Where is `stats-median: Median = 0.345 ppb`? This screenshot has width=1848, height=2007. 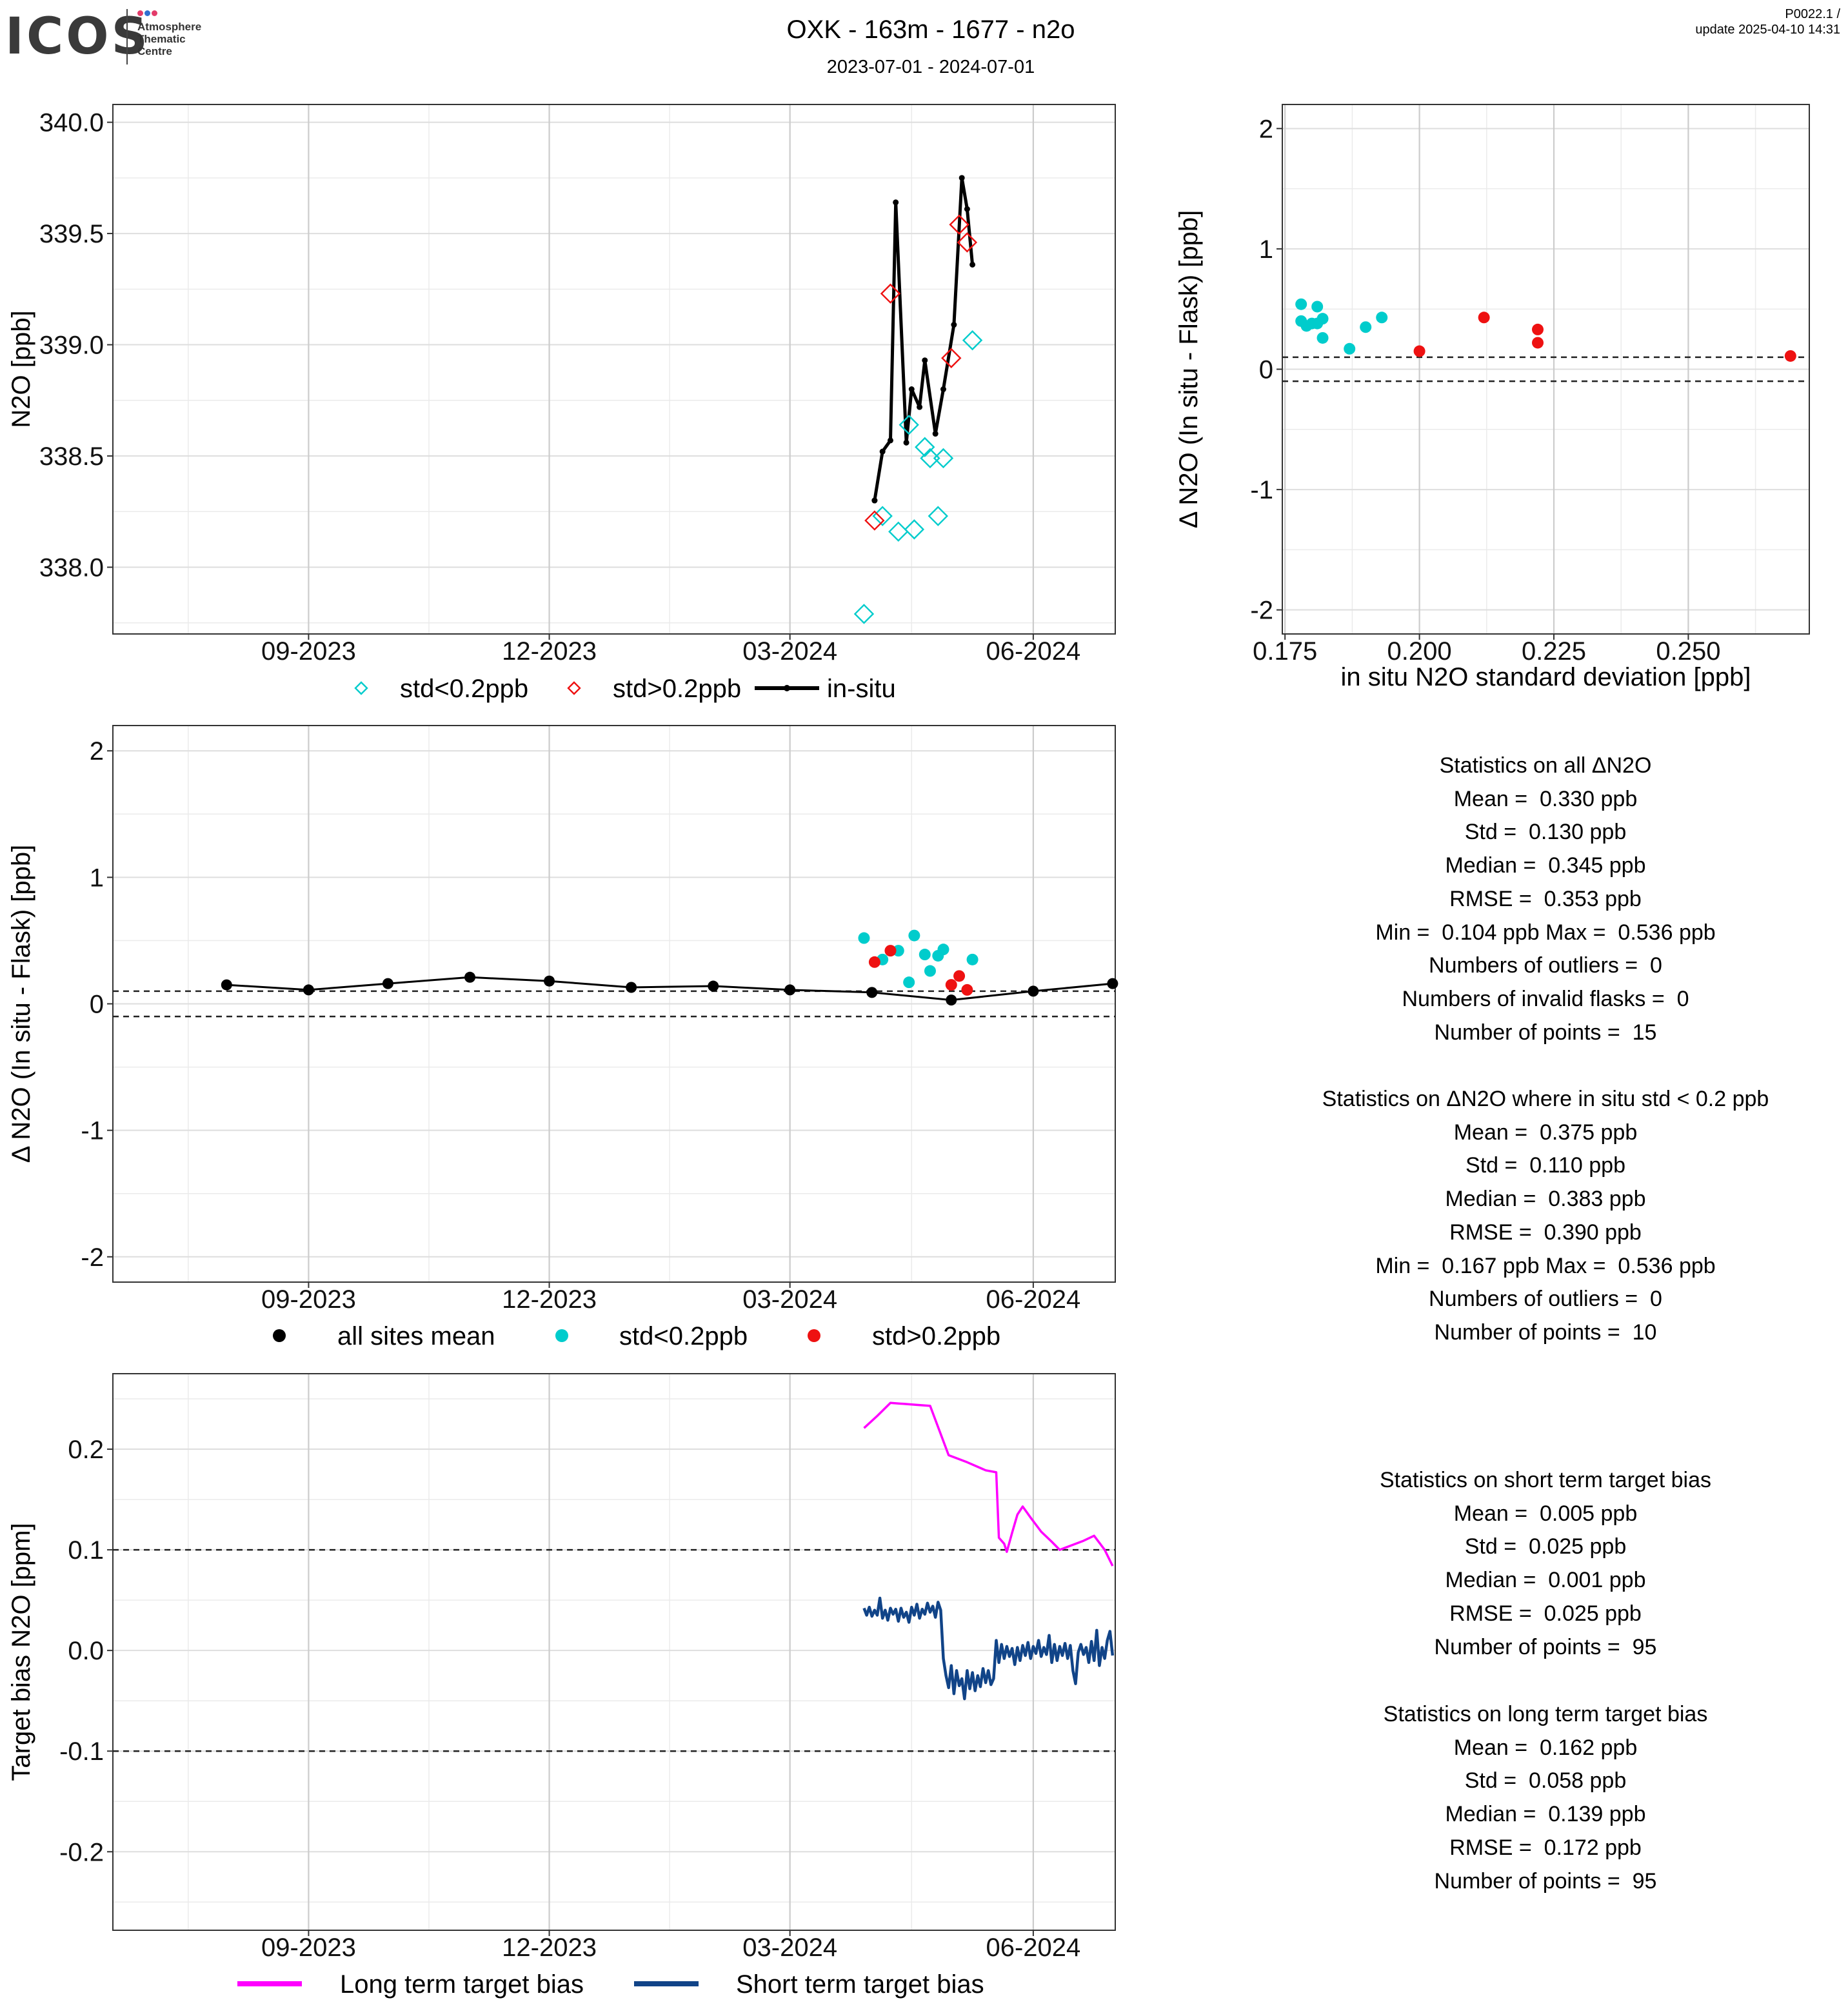 stats-median: Median = 0.345 ppb is located at coordinates (1546, 865).